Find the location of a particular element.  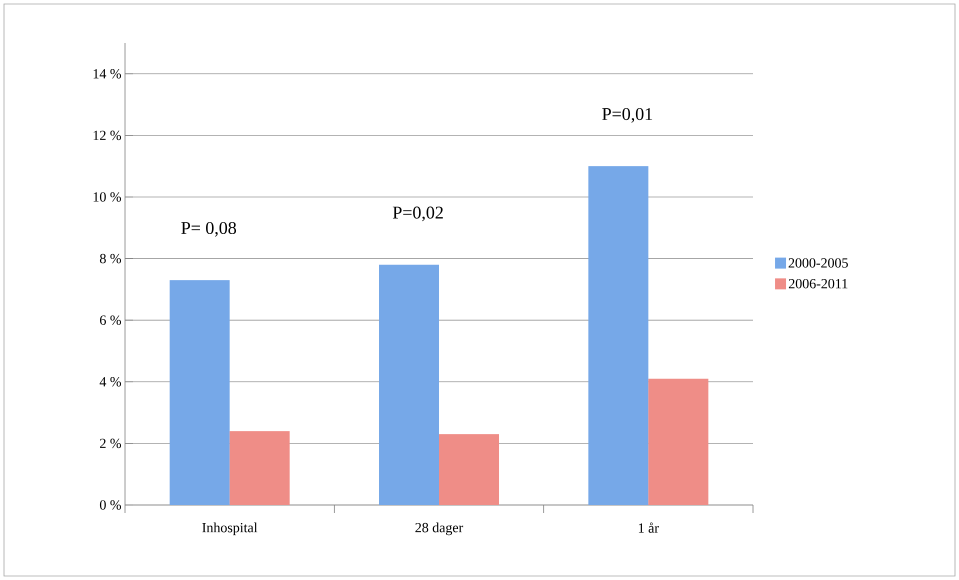

y-tick-label: 8 % is located at coordinates (111, 259).